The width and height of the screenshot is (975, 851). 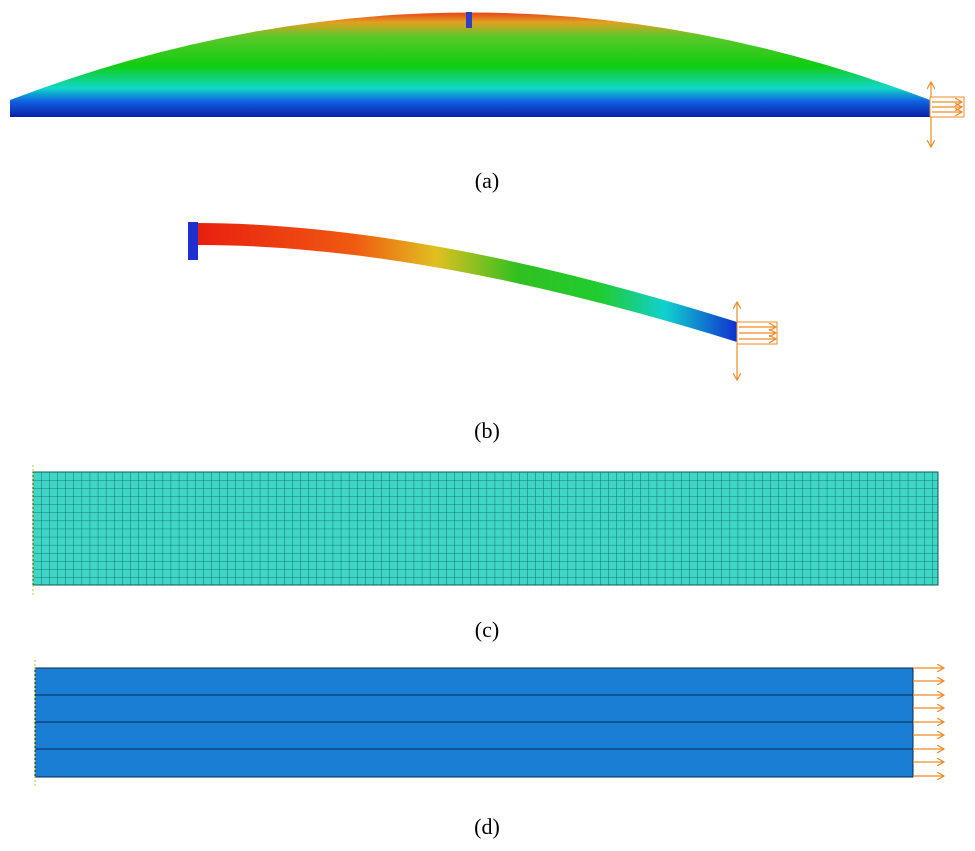 I want to click on caption: (d), so click(x=487, y=826).